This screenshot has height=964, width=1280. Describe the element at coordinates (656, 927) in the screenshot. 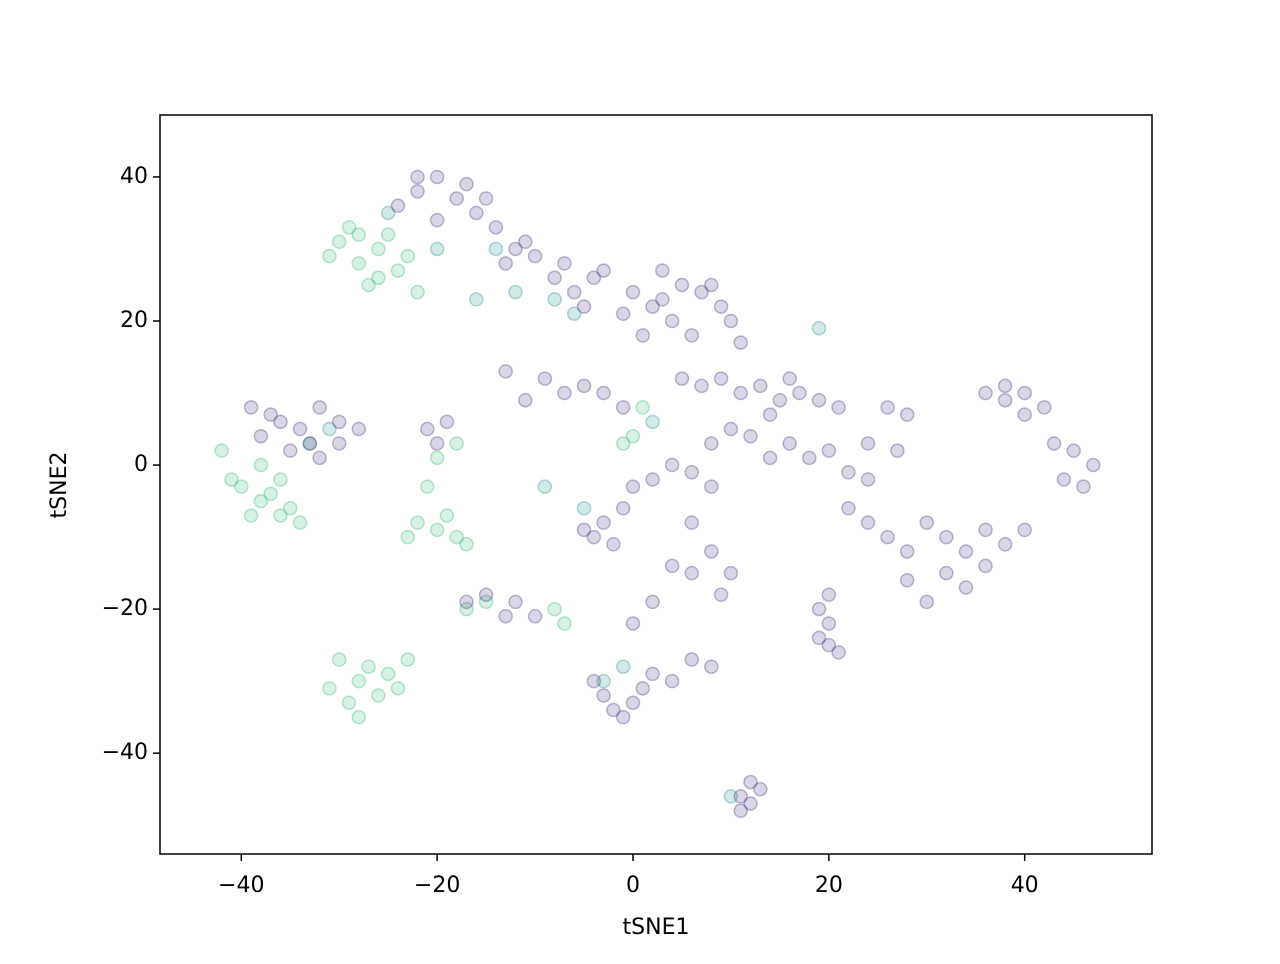

I see `x-axis-label: tSNE1` at that location.